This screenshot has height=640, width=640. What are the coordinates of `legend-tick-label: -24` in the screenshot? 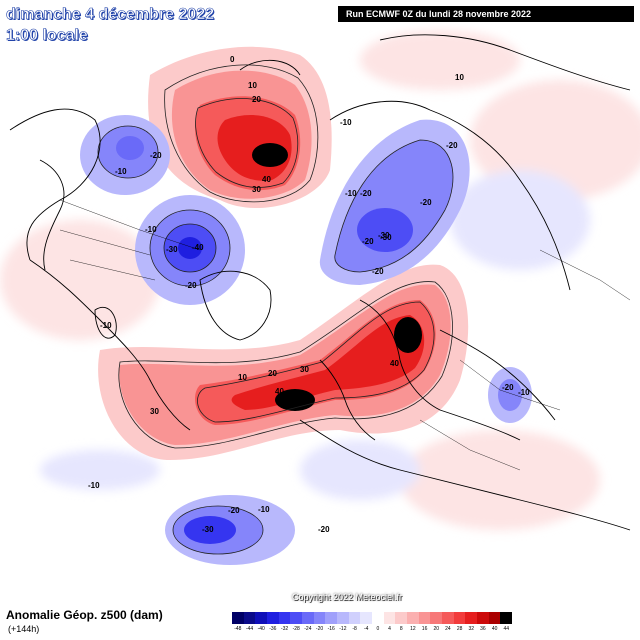 It's located at (308, 629).